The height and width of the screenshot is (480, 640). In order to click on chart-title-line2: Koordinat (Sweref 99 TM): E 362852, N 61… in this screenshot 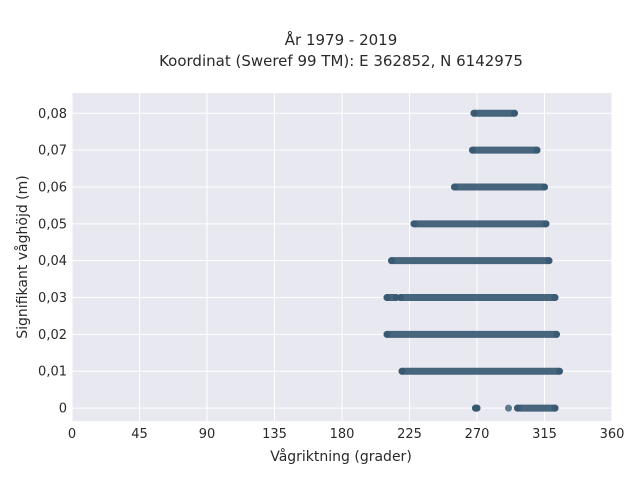, I will do `click(341, 61)`.